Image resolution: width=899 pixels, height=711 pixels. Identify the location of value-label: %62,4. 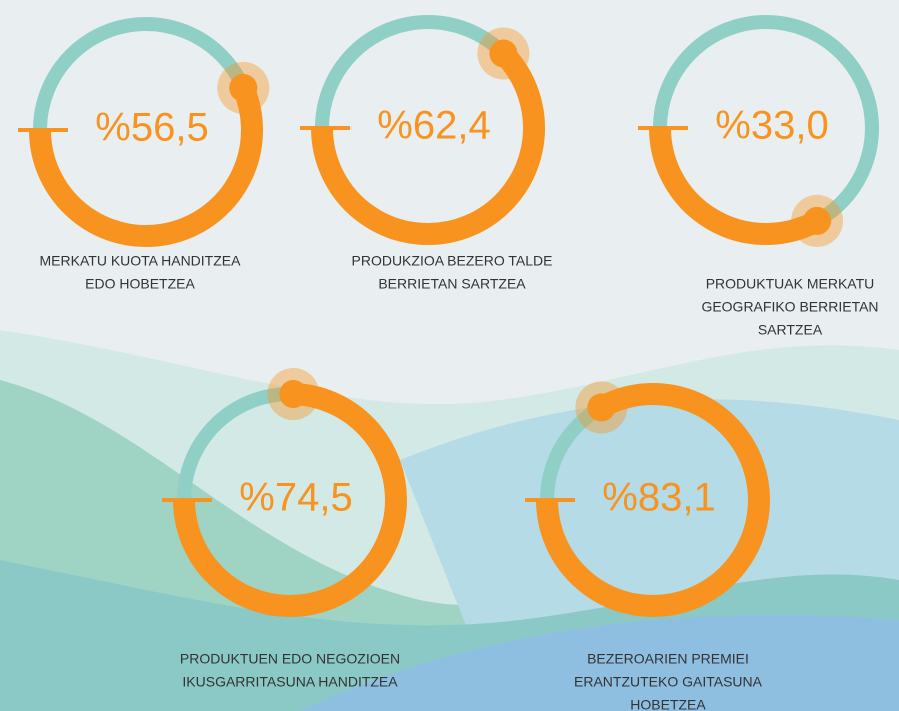
(433, 126).